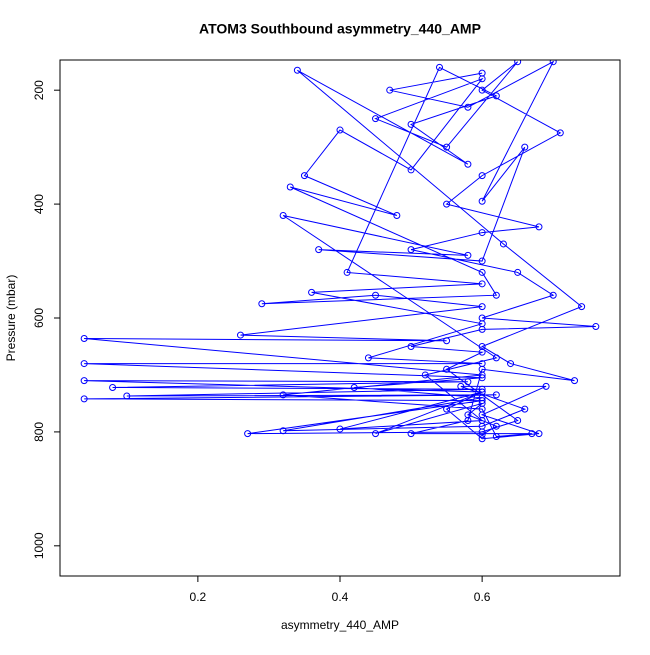 This screenshot has width=650, height=655. What do you see at coordinates (340, 625) in the screenshot?
I see `x-axis-label: asymmetry_440_AMP` at bounding box center [340, 625].